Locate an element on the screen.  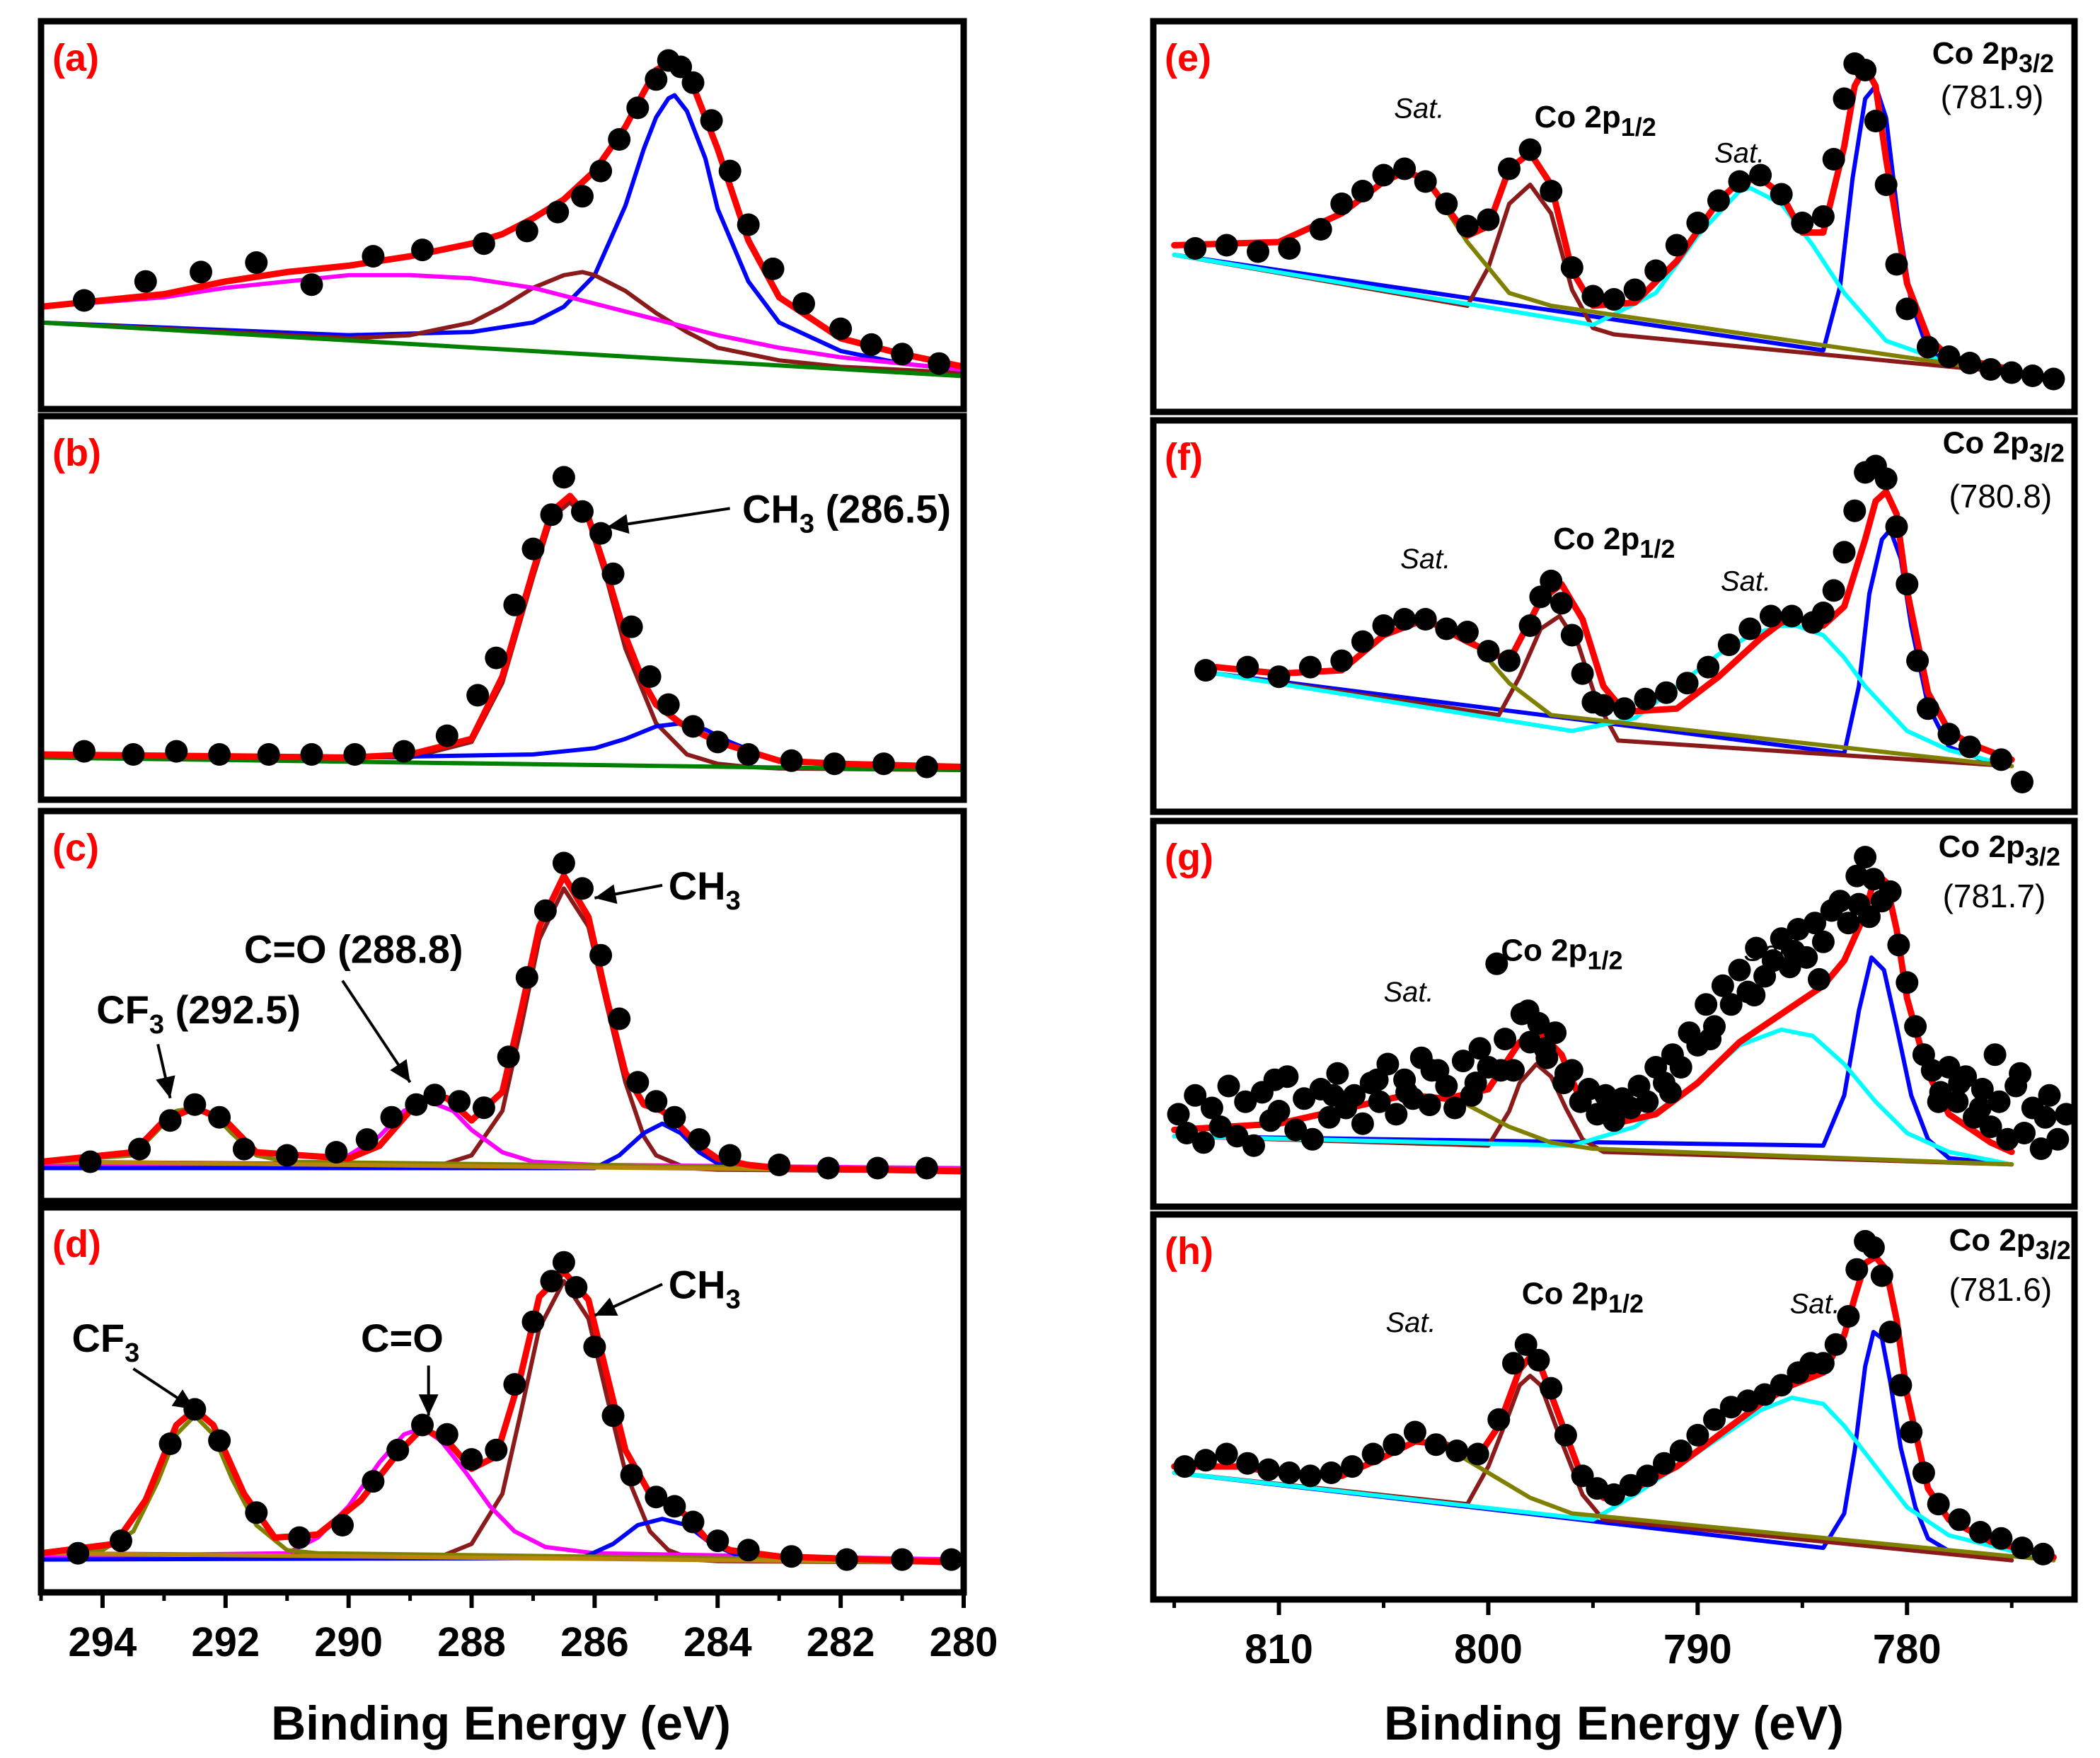
annotation-text: CH3 is located at coordinates (705, 1289).